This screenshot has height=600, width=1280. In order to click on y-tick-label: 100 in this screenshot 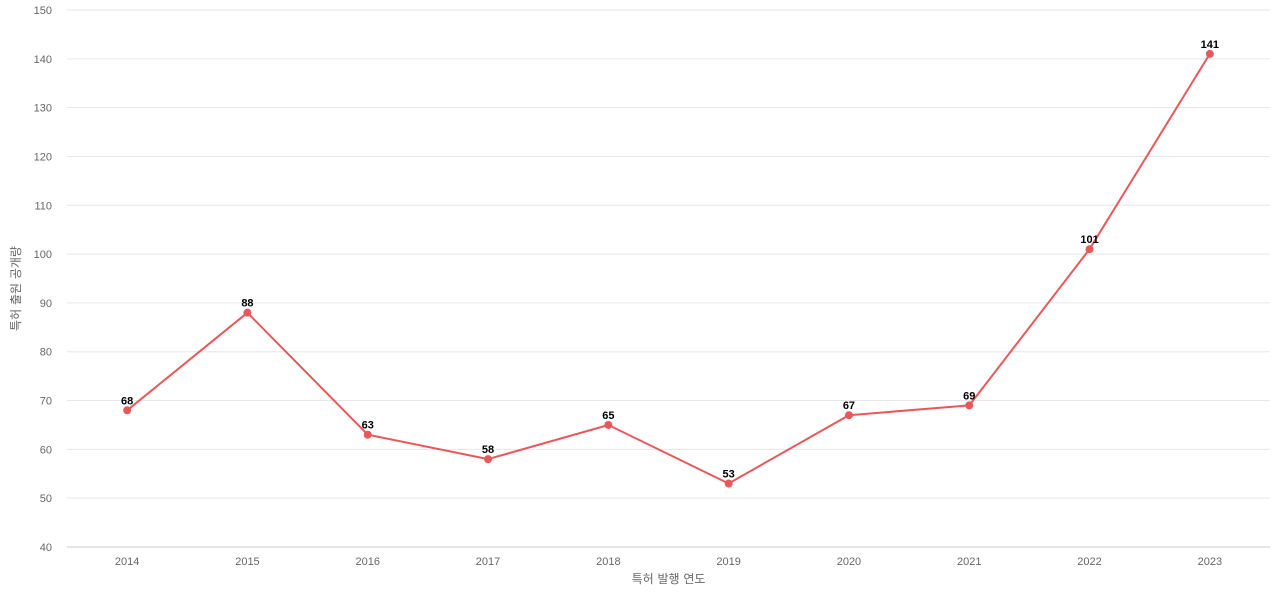, I will do `click(43, 255)`.